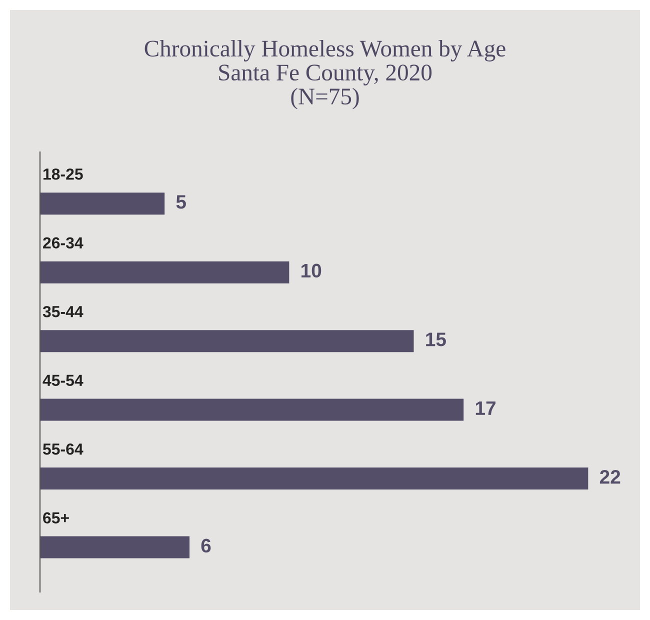  What do you see at coordinates (63, 174) in the screenshot?
I see `y-tick-label: 18-25` at bounding box center [63, 174].